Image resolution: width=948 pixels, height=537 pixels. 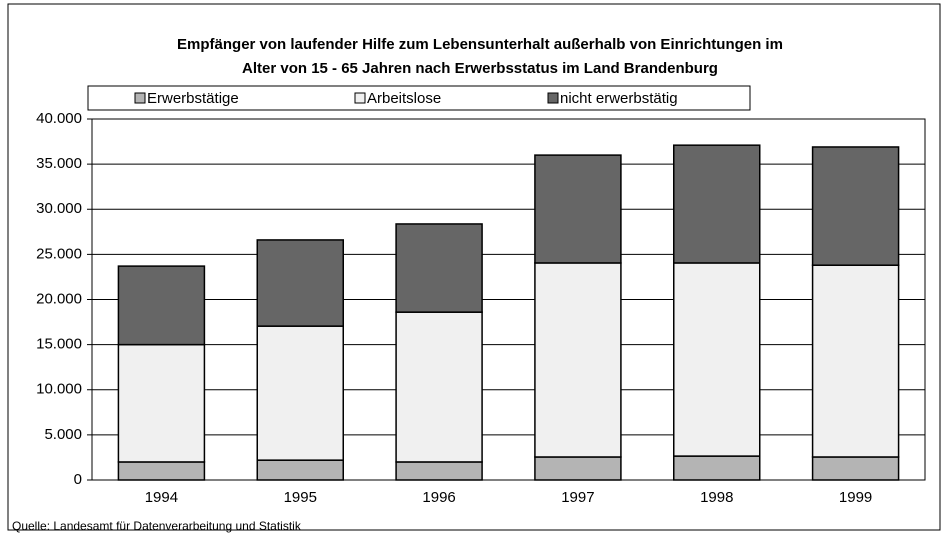 What do you see at coordinates (59, 208) in the screenshot?
I see `y-tick-label: 30.000` at bounding box center [59, 208].